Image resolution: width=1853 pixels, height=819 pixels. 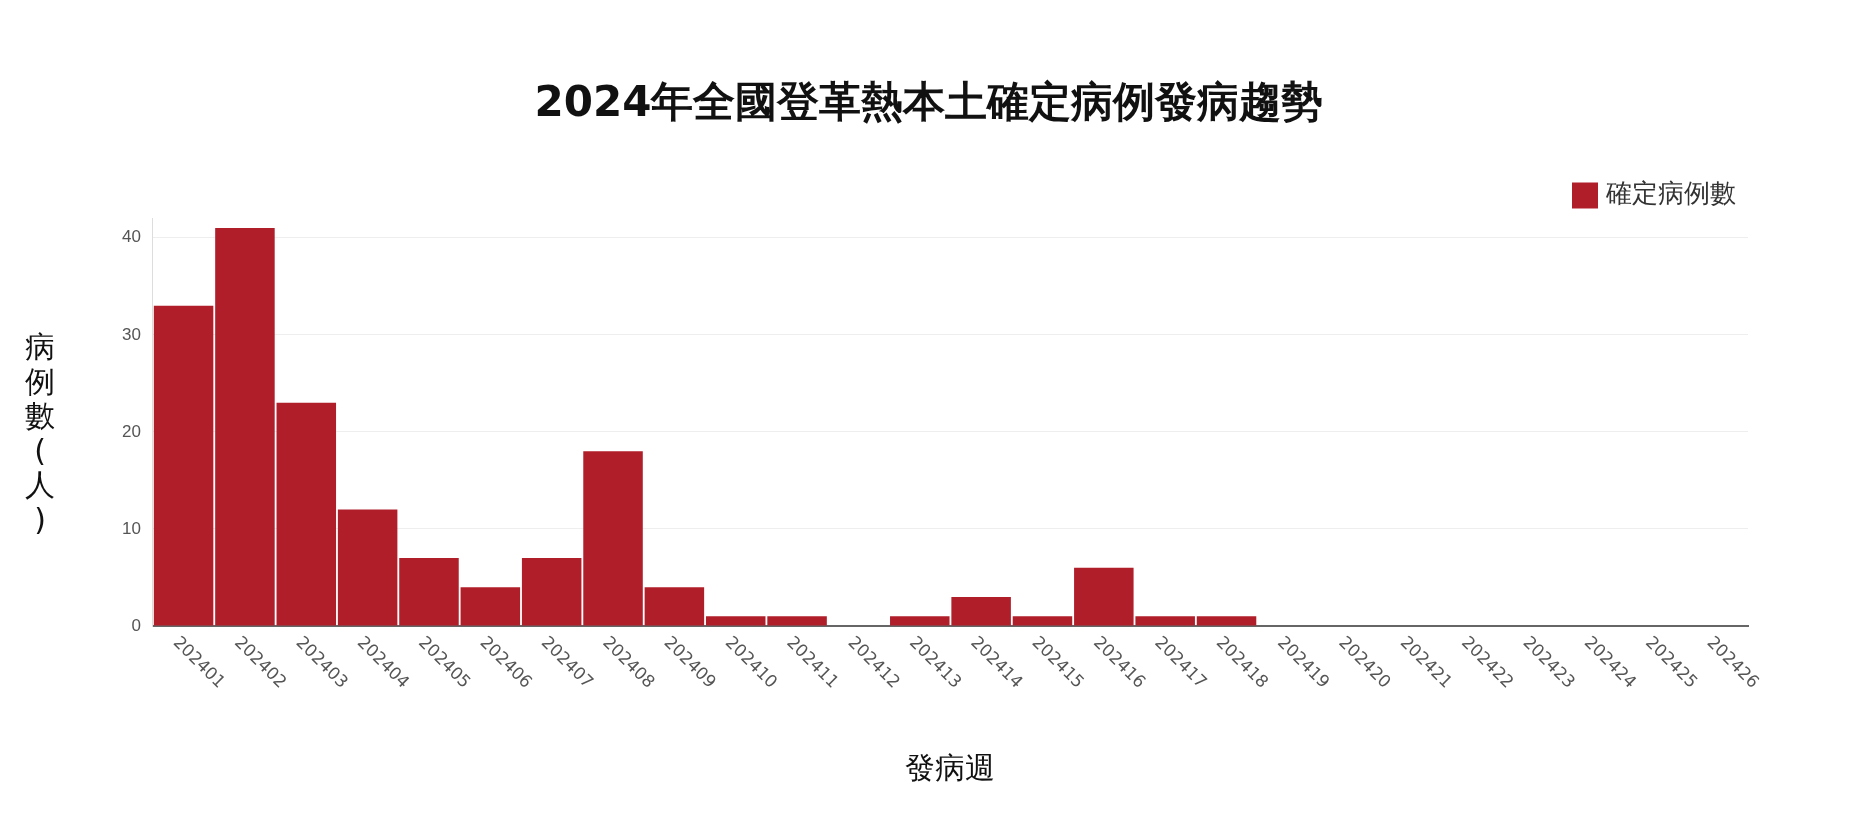 I want to click on chart-title: 2024年全國登革熱本土確定病例發病趨勢, so click(x=929, y=102).